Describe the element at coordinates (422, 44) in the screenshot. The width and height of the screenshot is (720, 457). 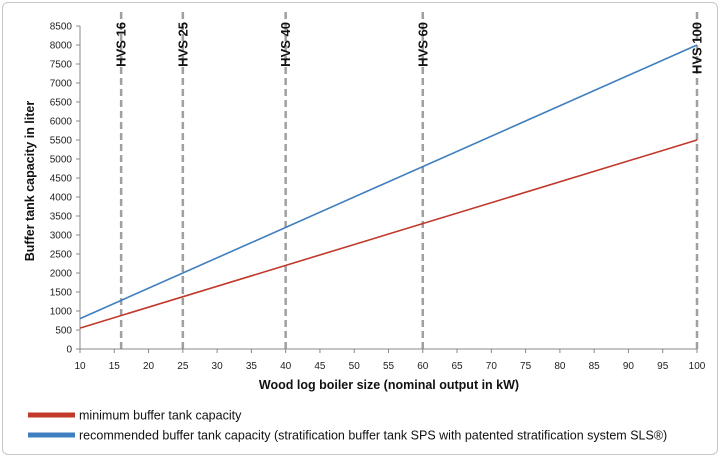
I see `hvs-marker-label: HVS 60` at that location.